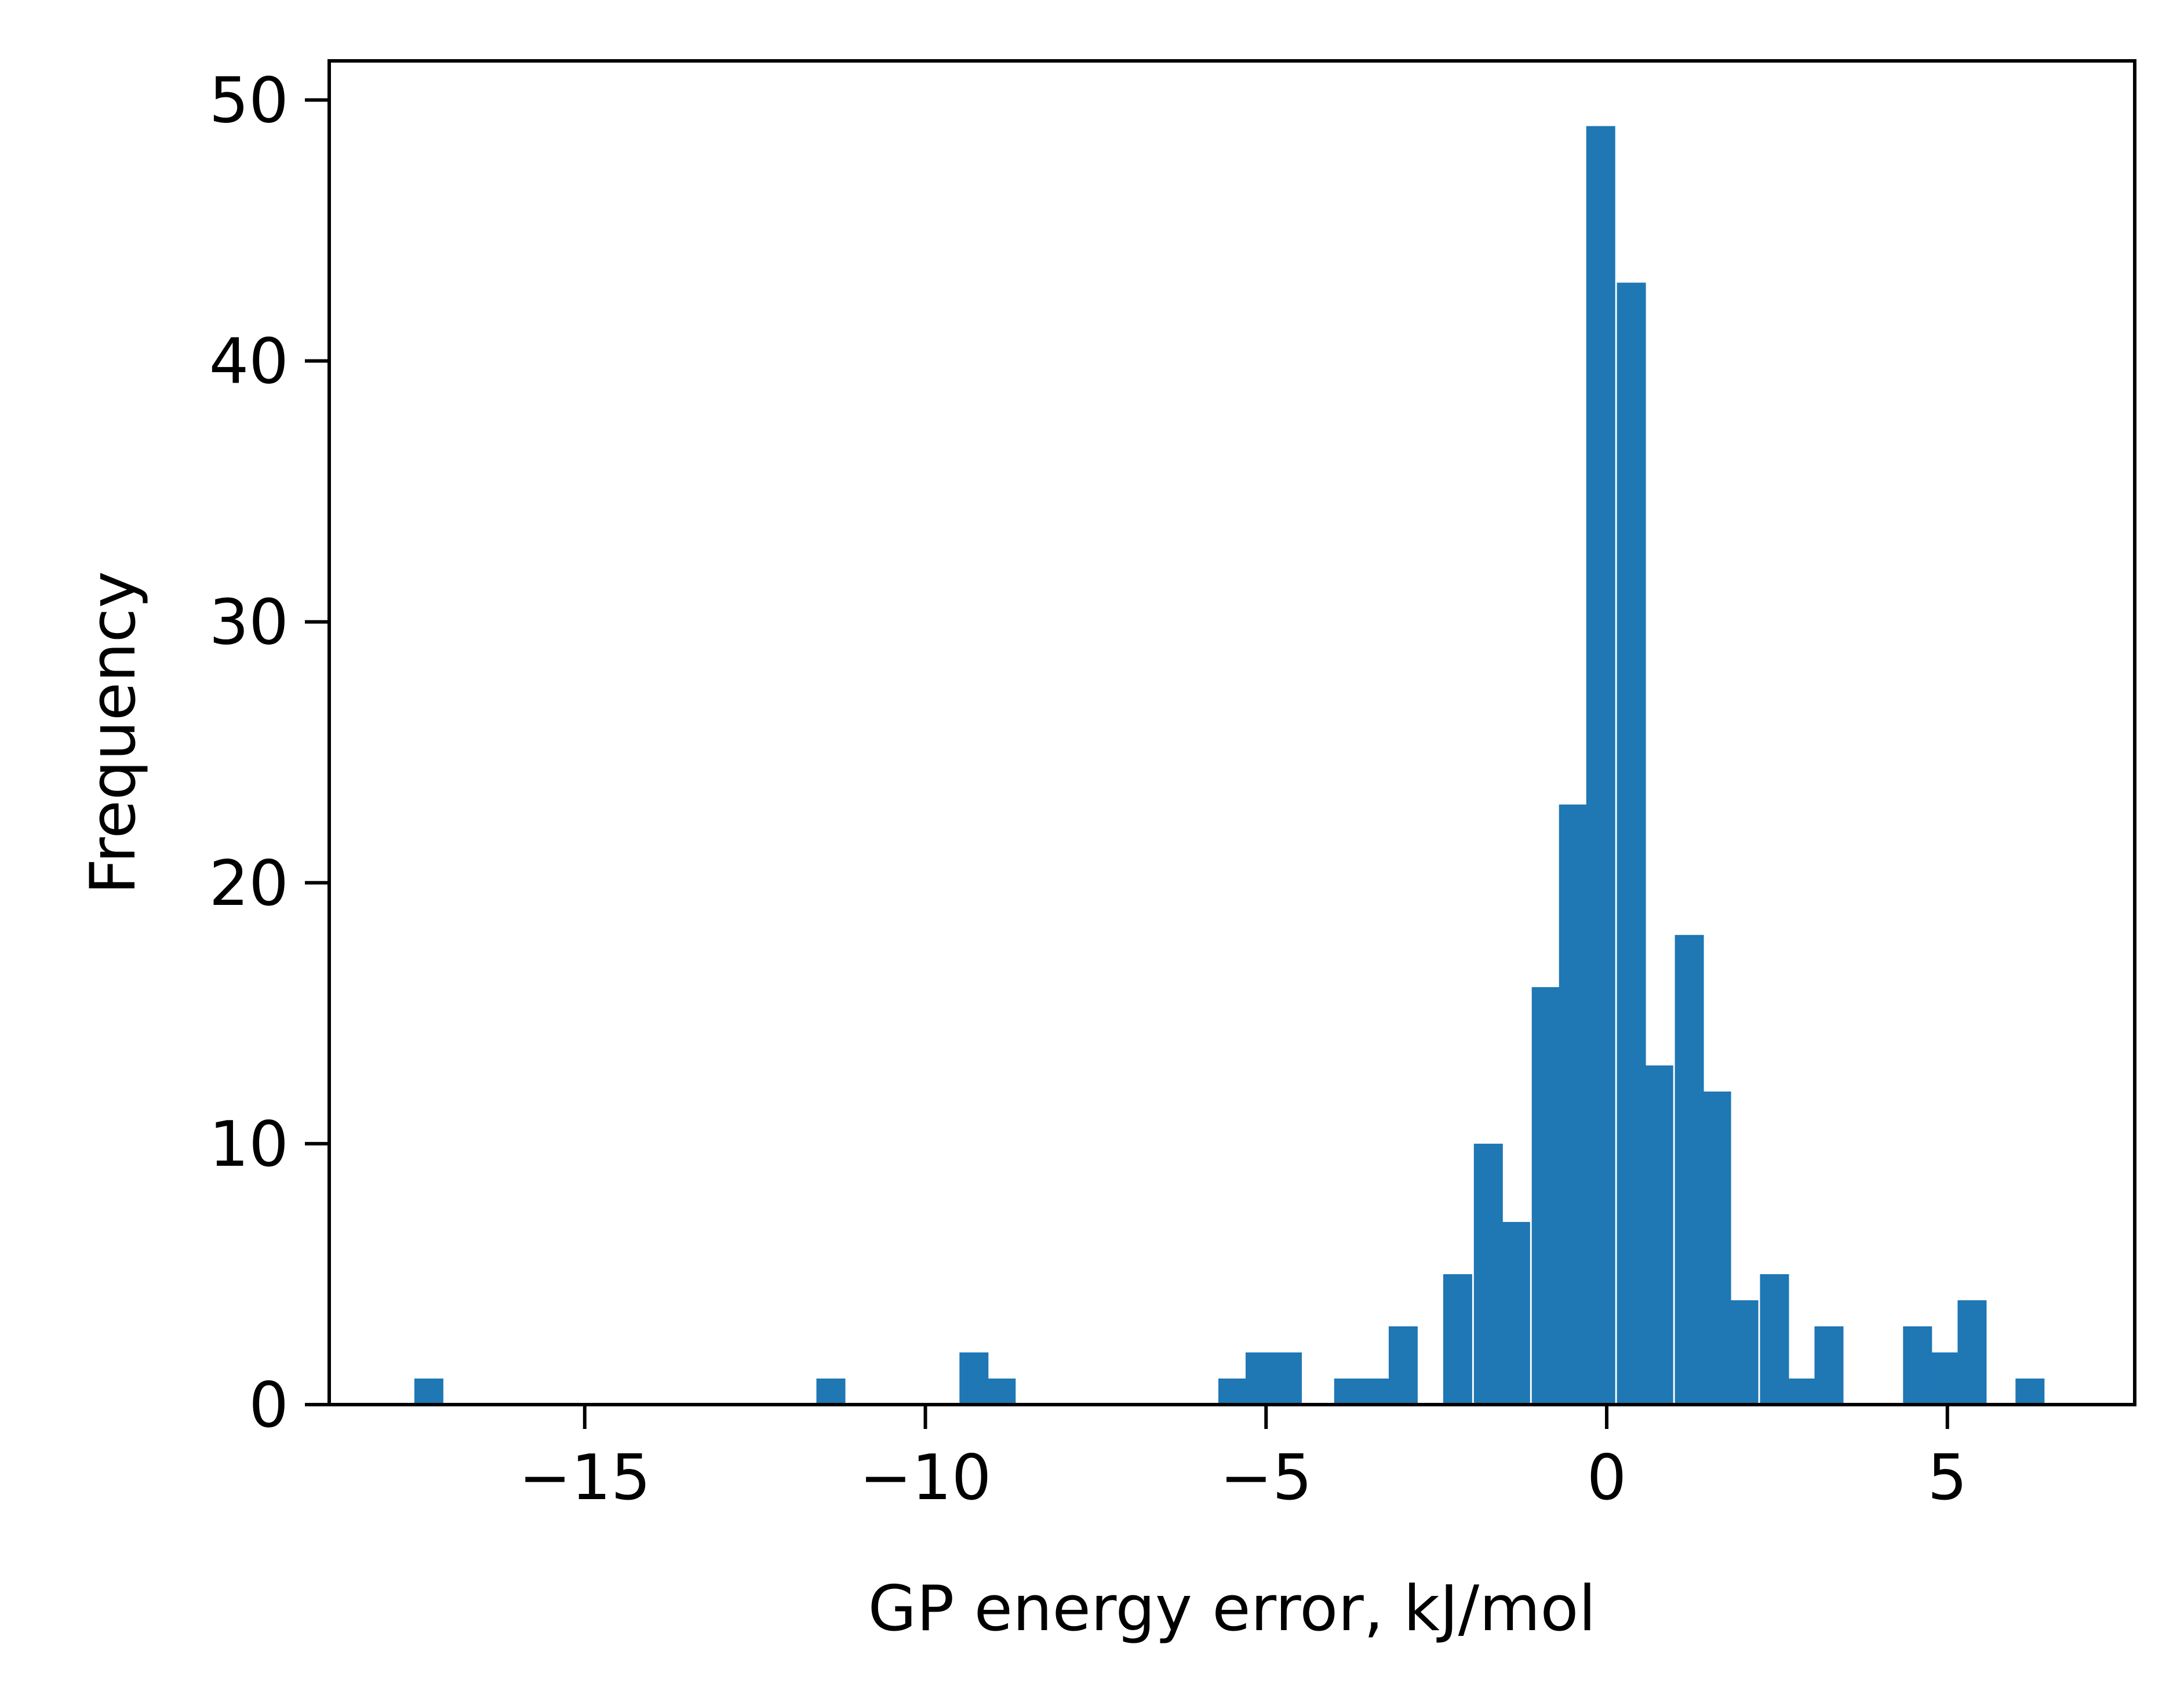 Image resolution: width=2184 pixels, height=1702 pixels. Describe the element at coordinates (1947, 1478) in the screenshot. I see `x-tick-label: 5` at that location.